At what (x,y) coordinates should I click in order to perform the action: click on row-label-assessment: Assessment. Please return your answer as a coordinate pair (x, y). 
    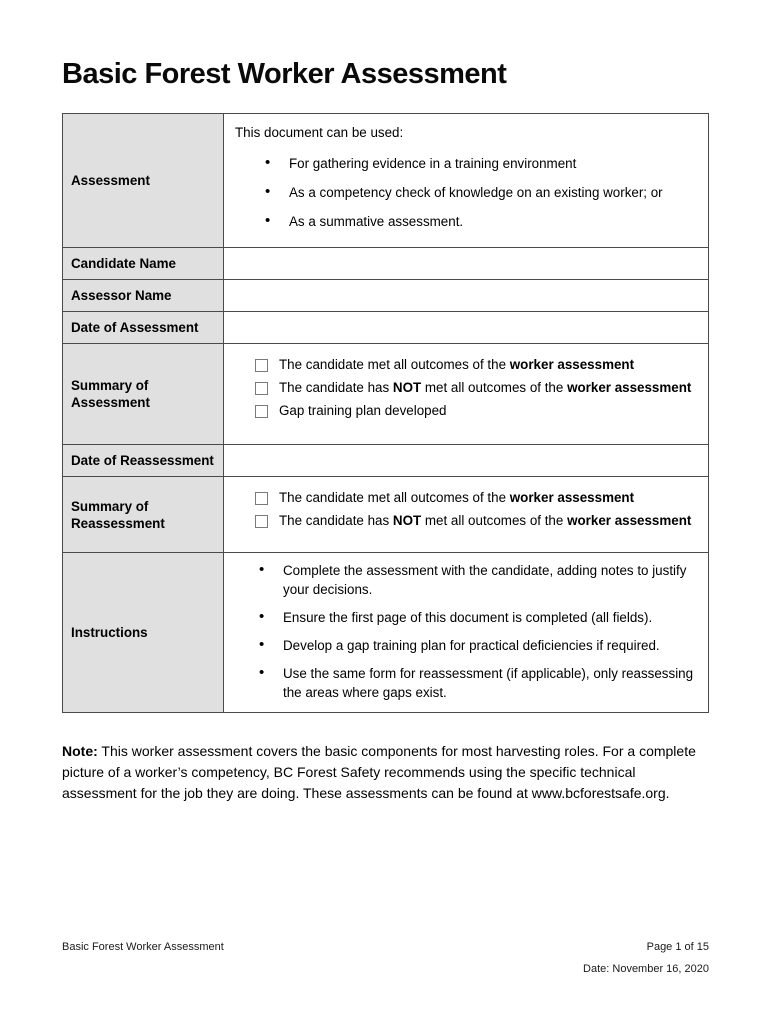
    Looking at the image, I should click on (143, 180).